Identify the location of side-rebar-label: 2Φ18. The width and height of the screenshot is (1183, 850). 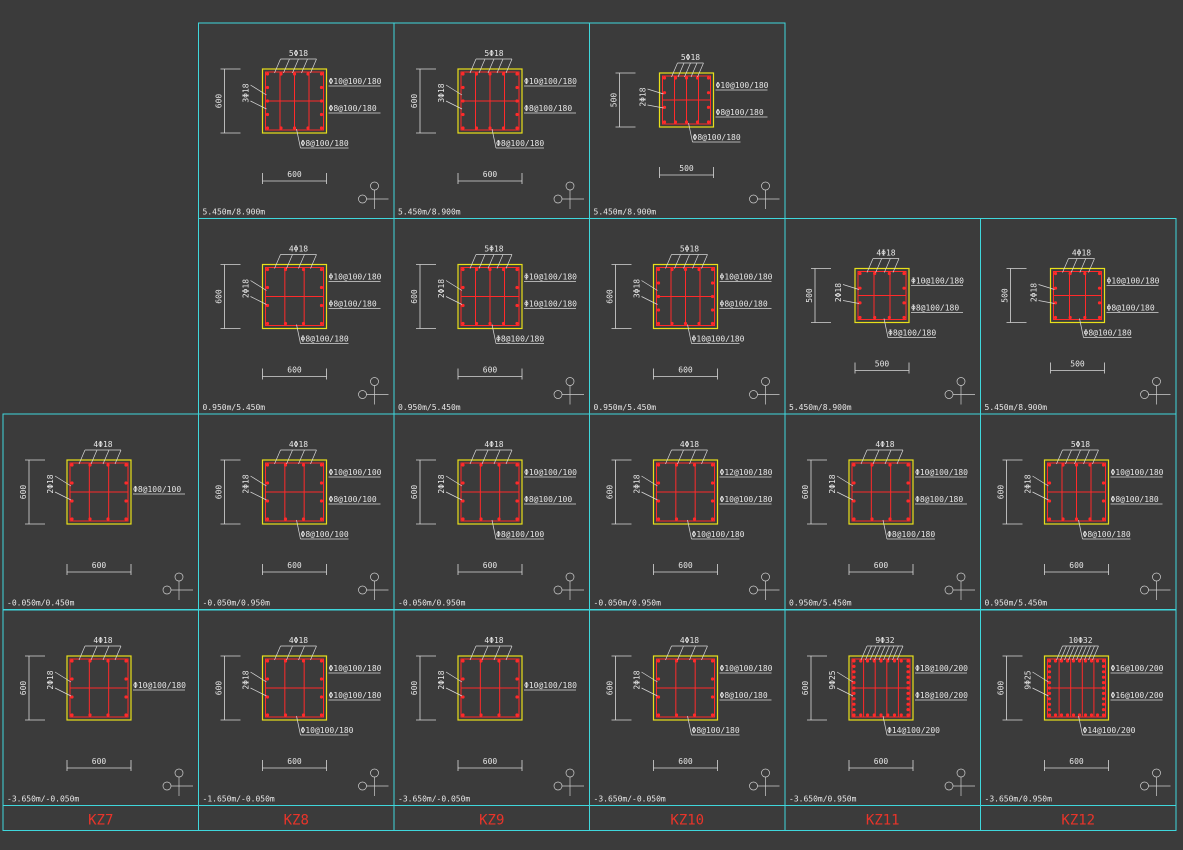
(246, 288).